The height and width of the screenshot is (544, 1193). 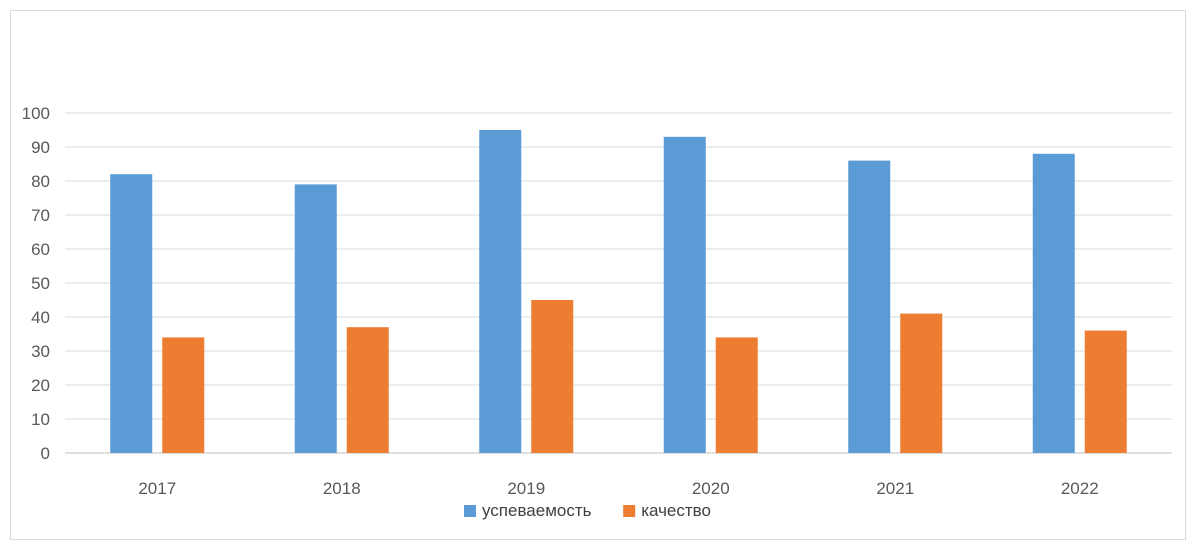 What do you see at coordinates (552, 376) in the screenshot?
I see `bar-качество-2019` at bounding box center [552, 376].